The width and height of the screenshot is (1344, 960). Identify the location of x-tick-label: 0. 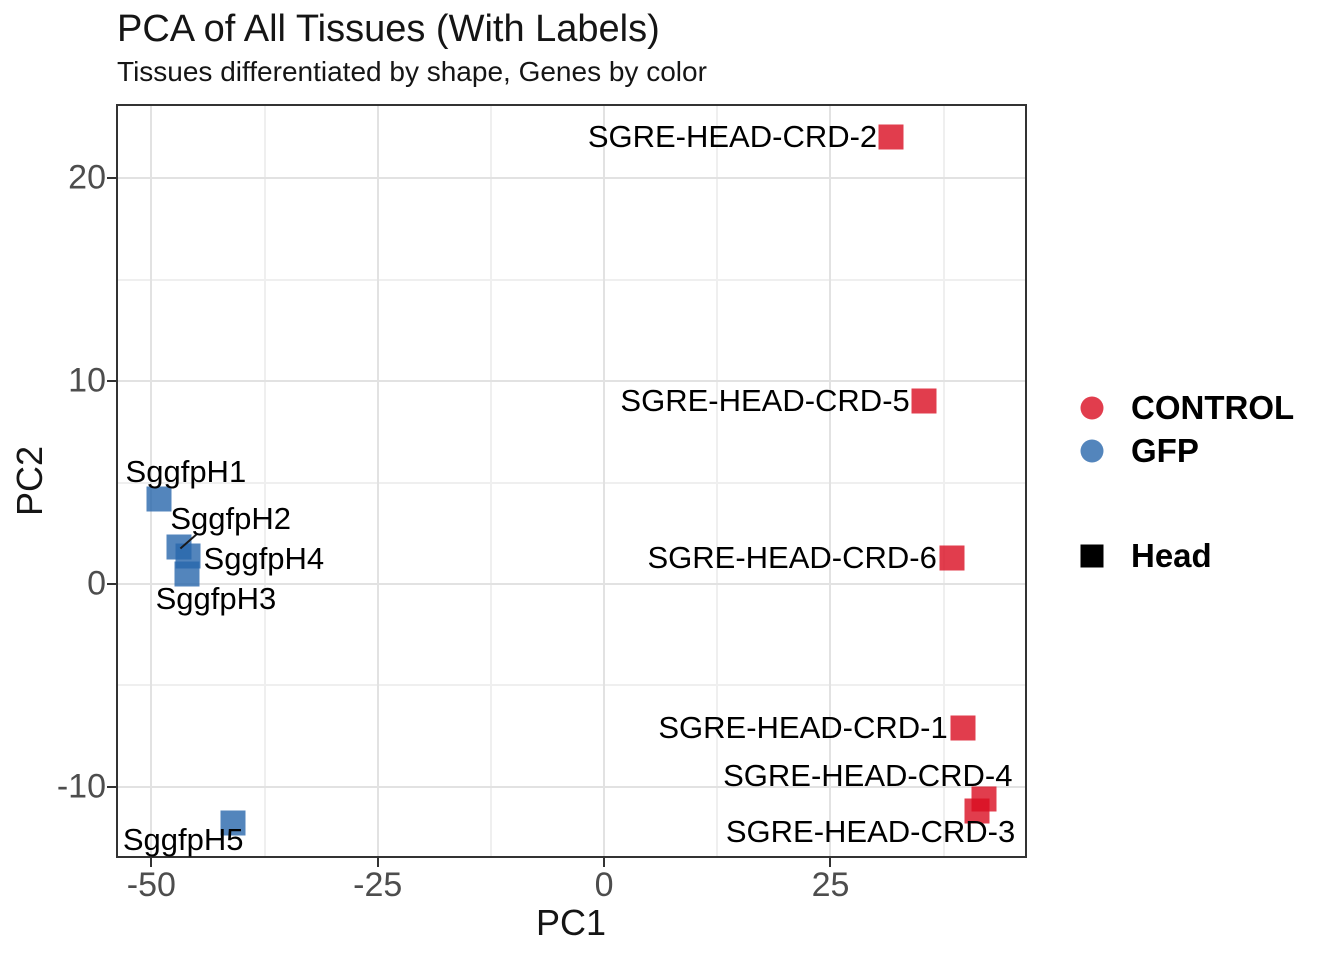
(604, 885).